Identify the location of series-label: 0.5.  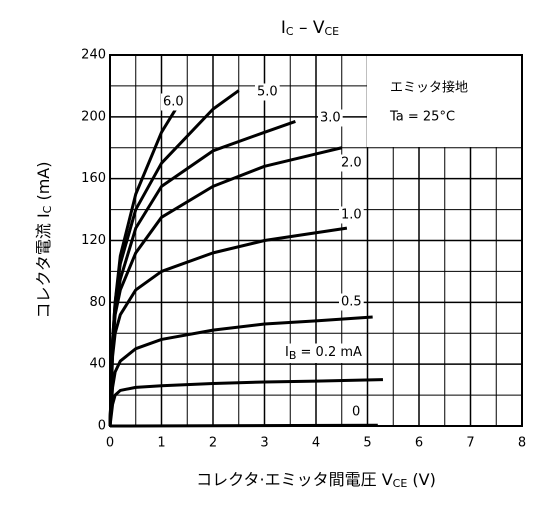
(351, 302).